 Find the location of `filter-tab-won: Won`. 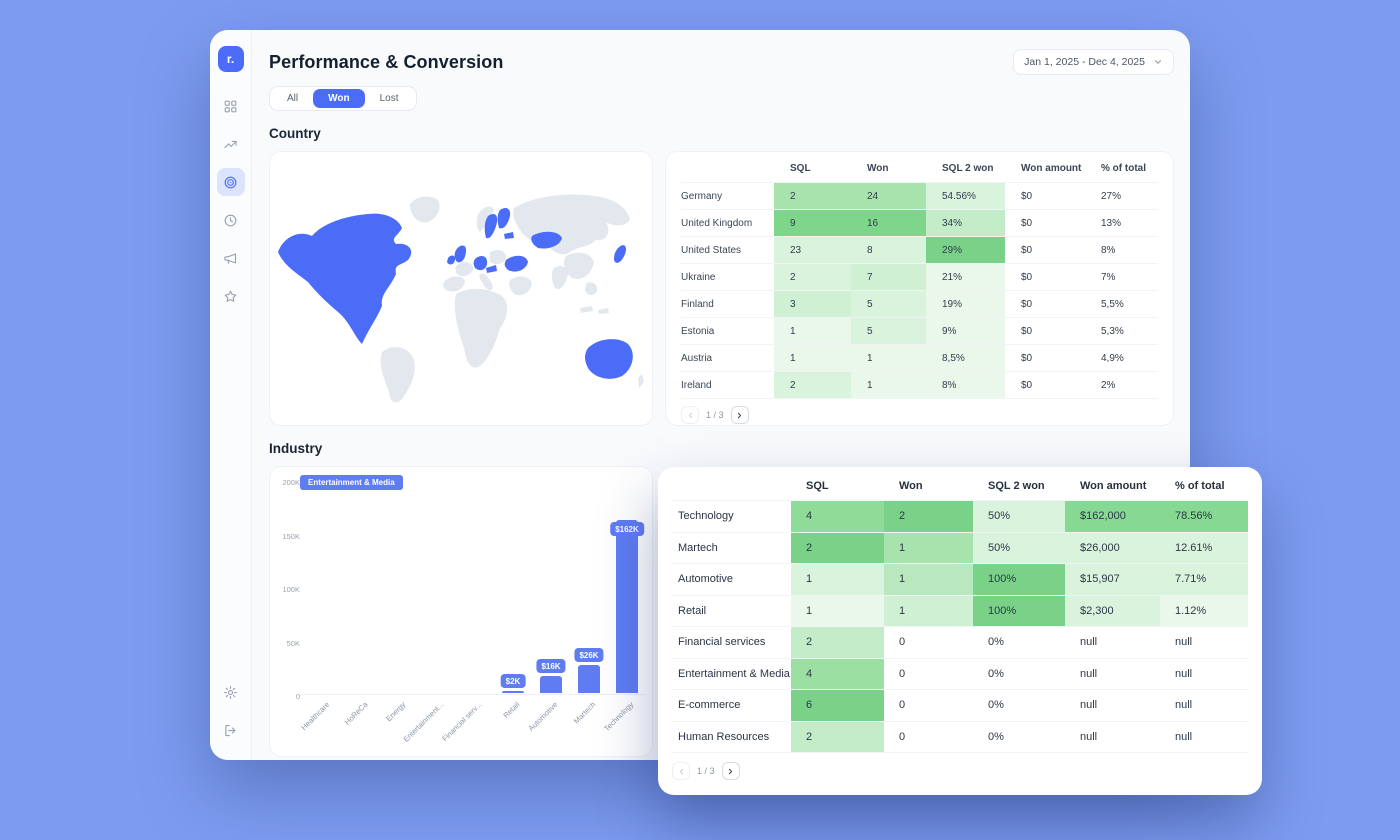

filter-tab-won: Won is located at coordinates (339, 98).